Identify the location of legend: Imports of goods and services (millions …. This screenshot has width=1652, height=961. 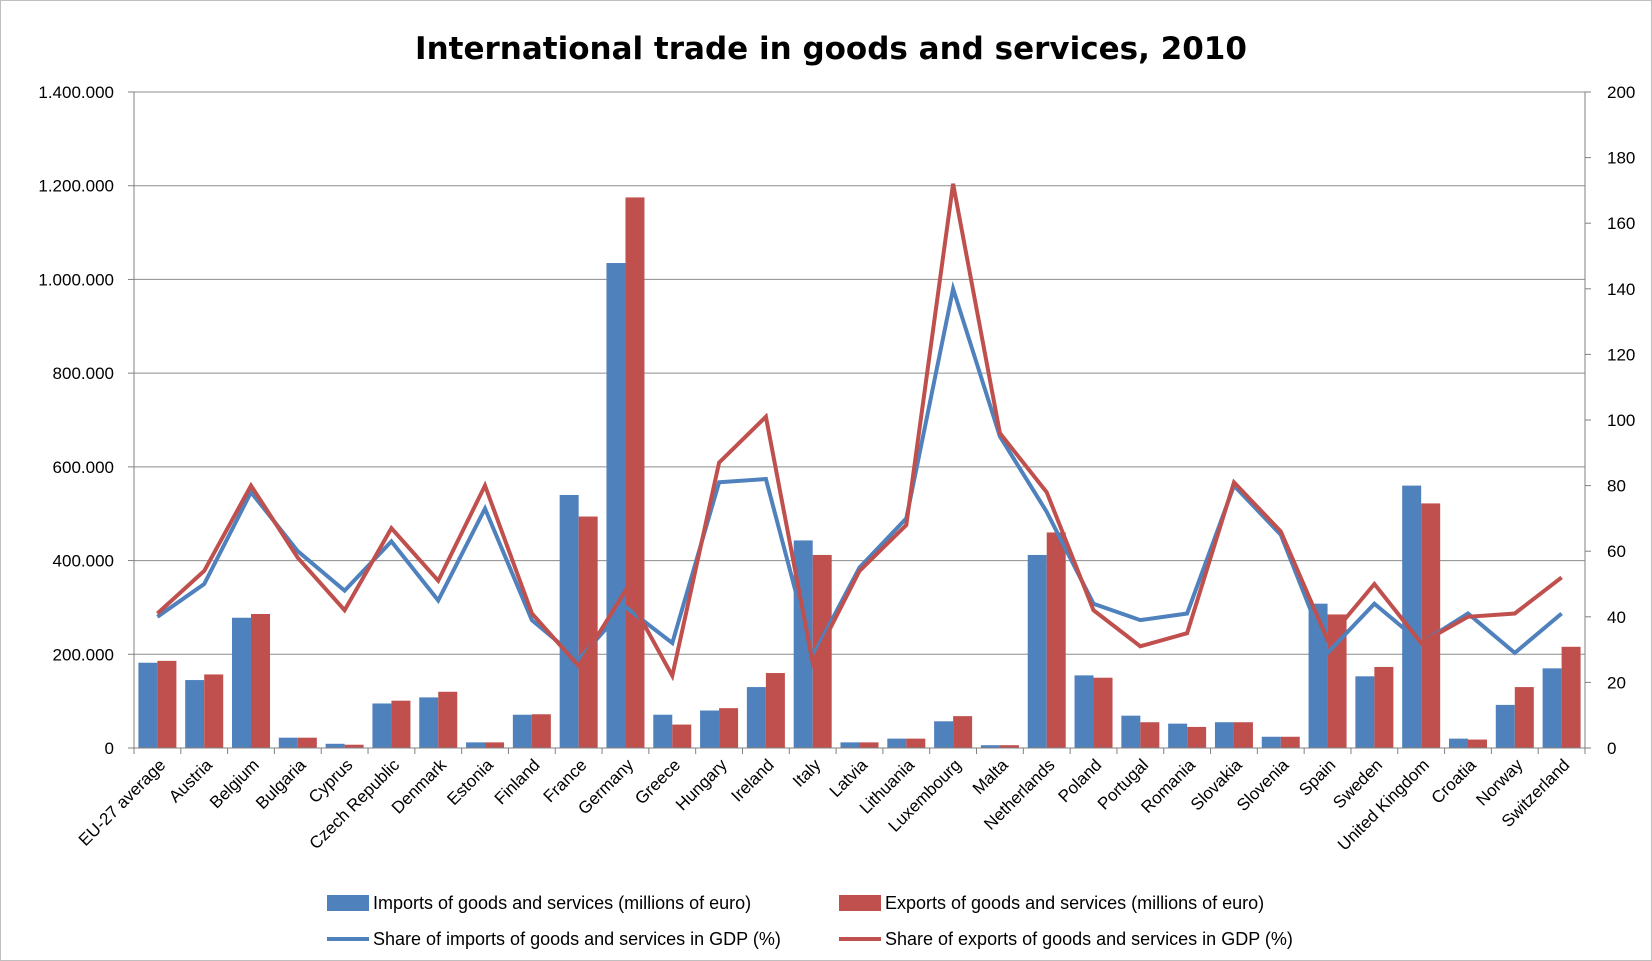
(810, 921).